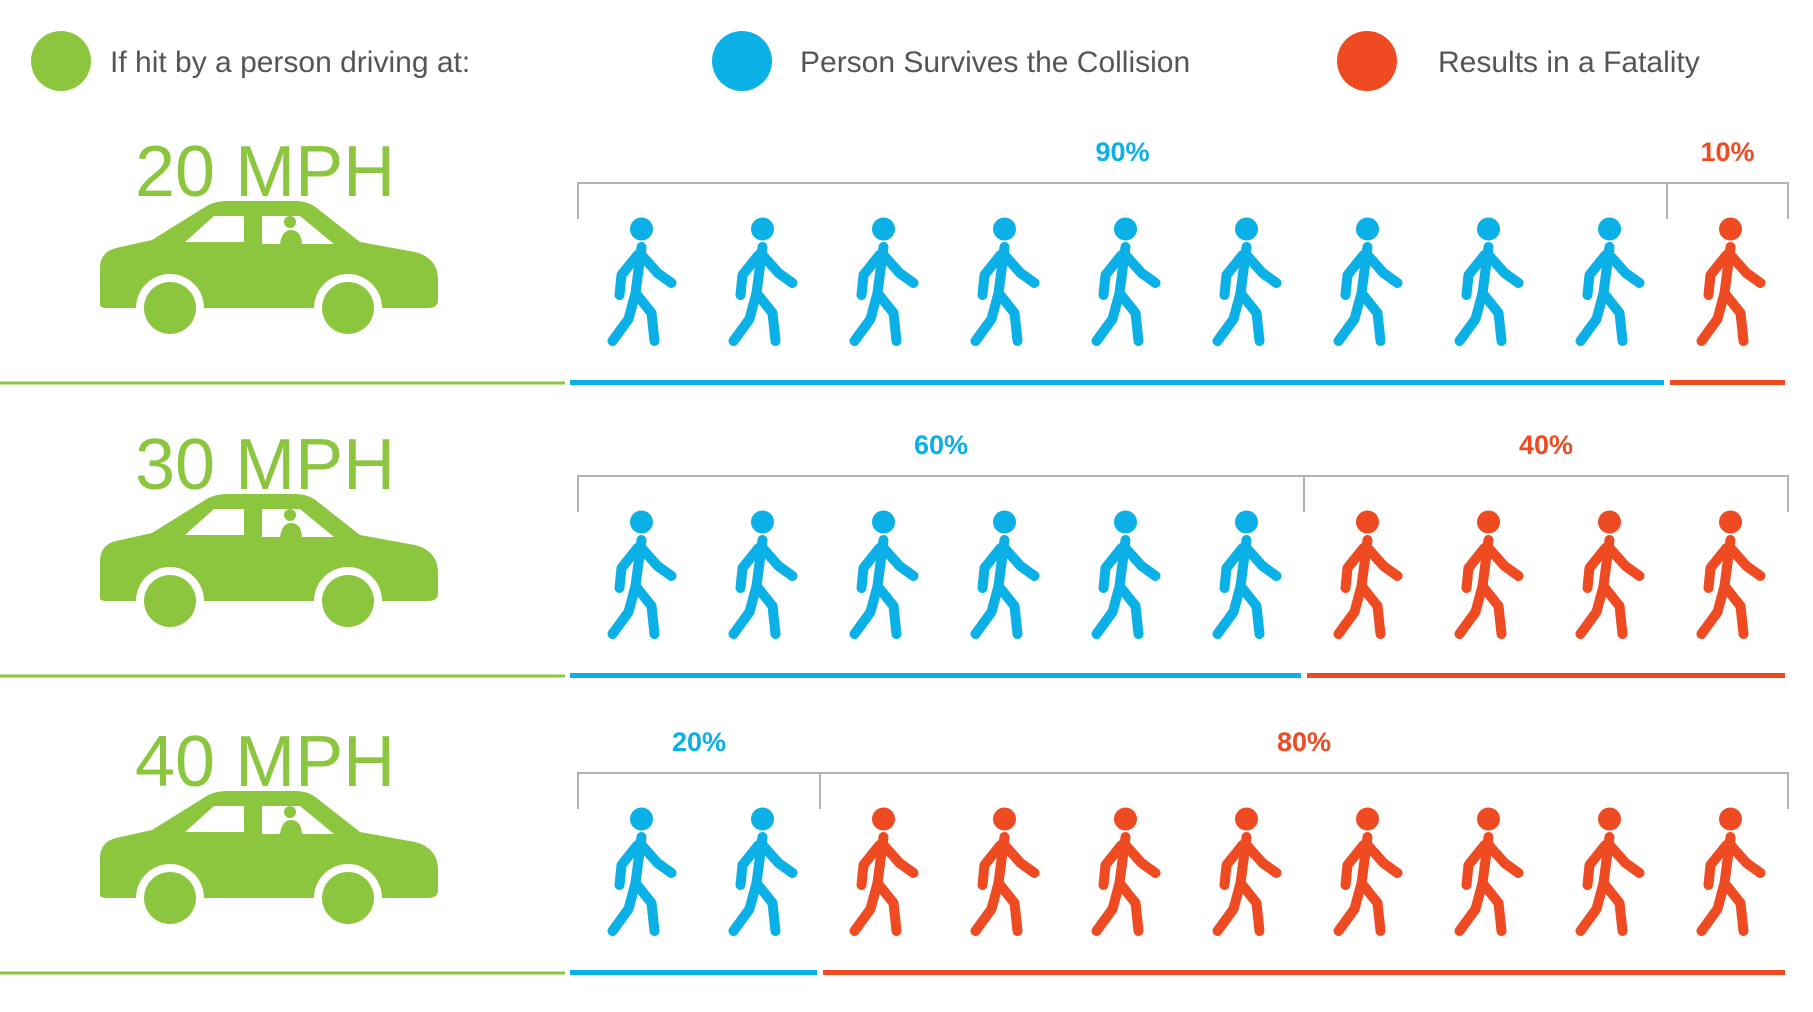 This screenshot has width=1813, height=1012. Describe the element at coordinates (290, 62) in the screenshot. I see `legend-speed-label: If hit by a person driving at:` at that location.